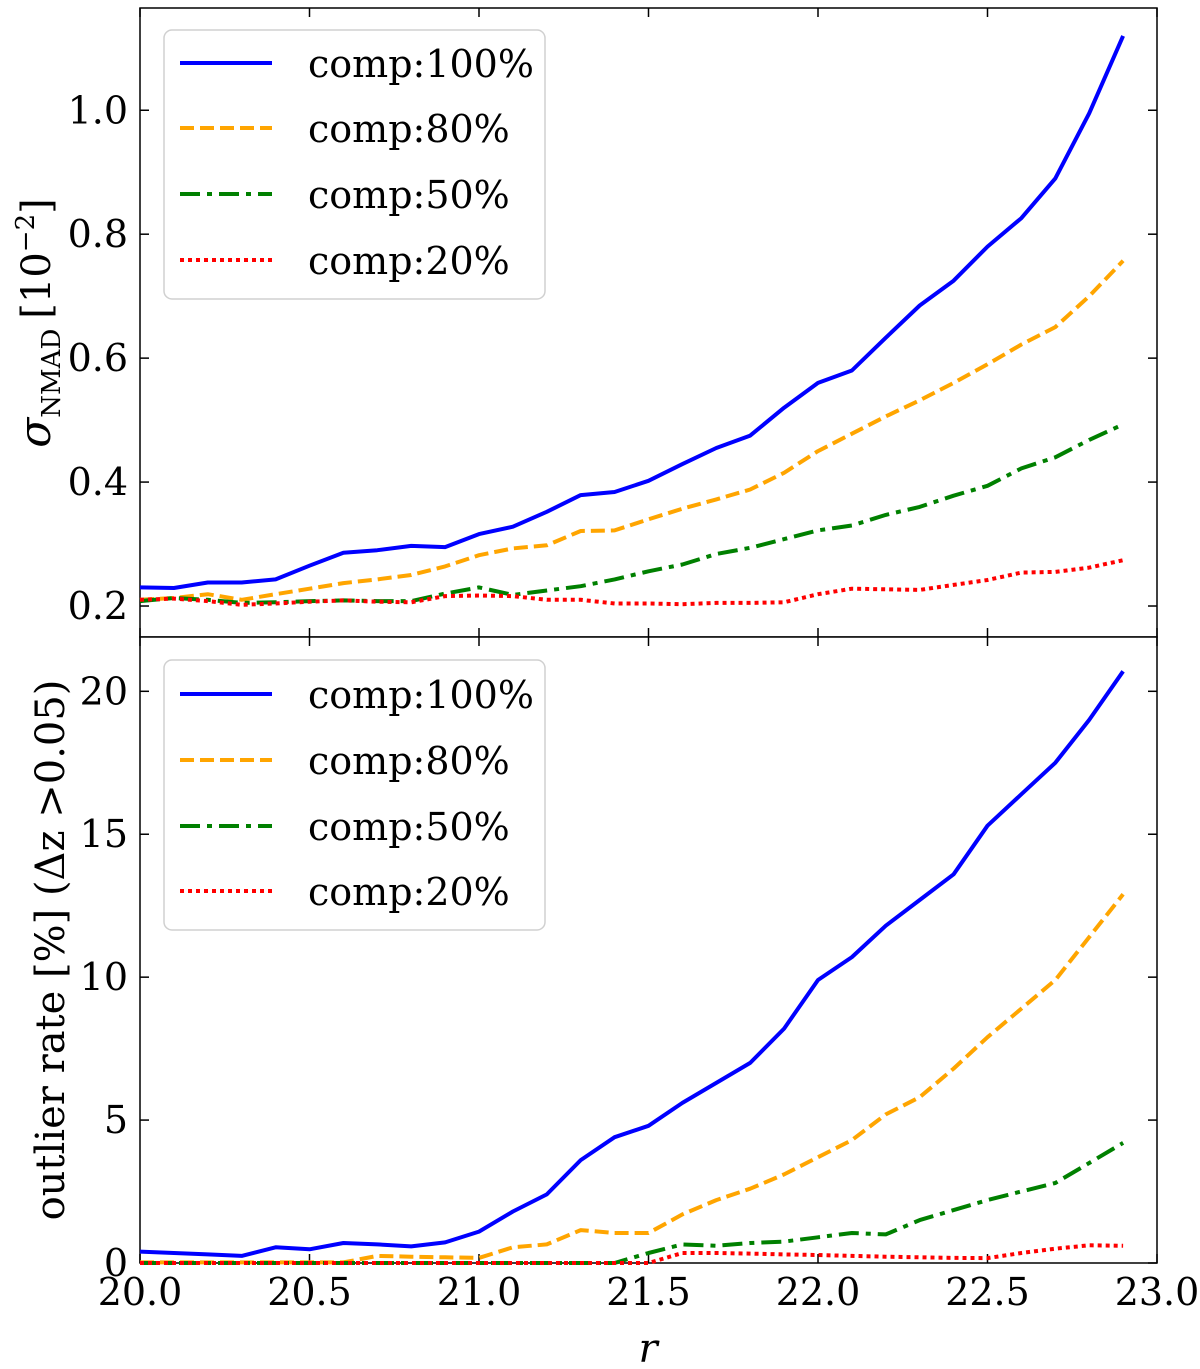  What do you see at coordinates (98, 606) in the screenshot?
I see `top-ytick-label: 0.2` at bounding box center [98, 606].